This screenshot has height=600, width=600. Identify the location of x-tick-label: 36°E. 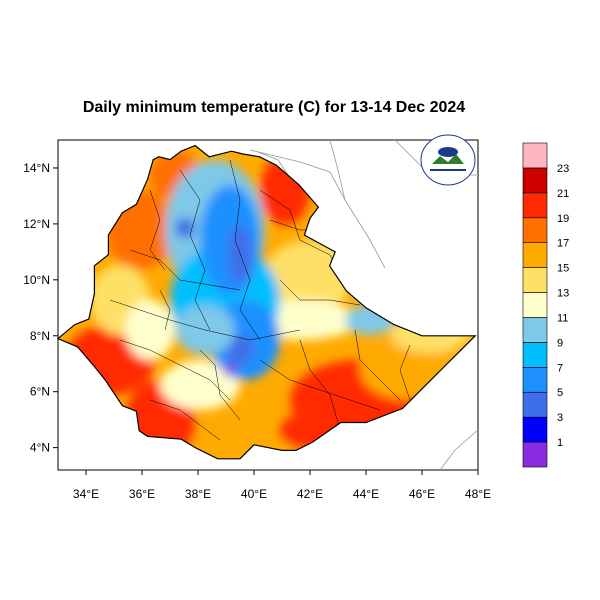
(142, 494).